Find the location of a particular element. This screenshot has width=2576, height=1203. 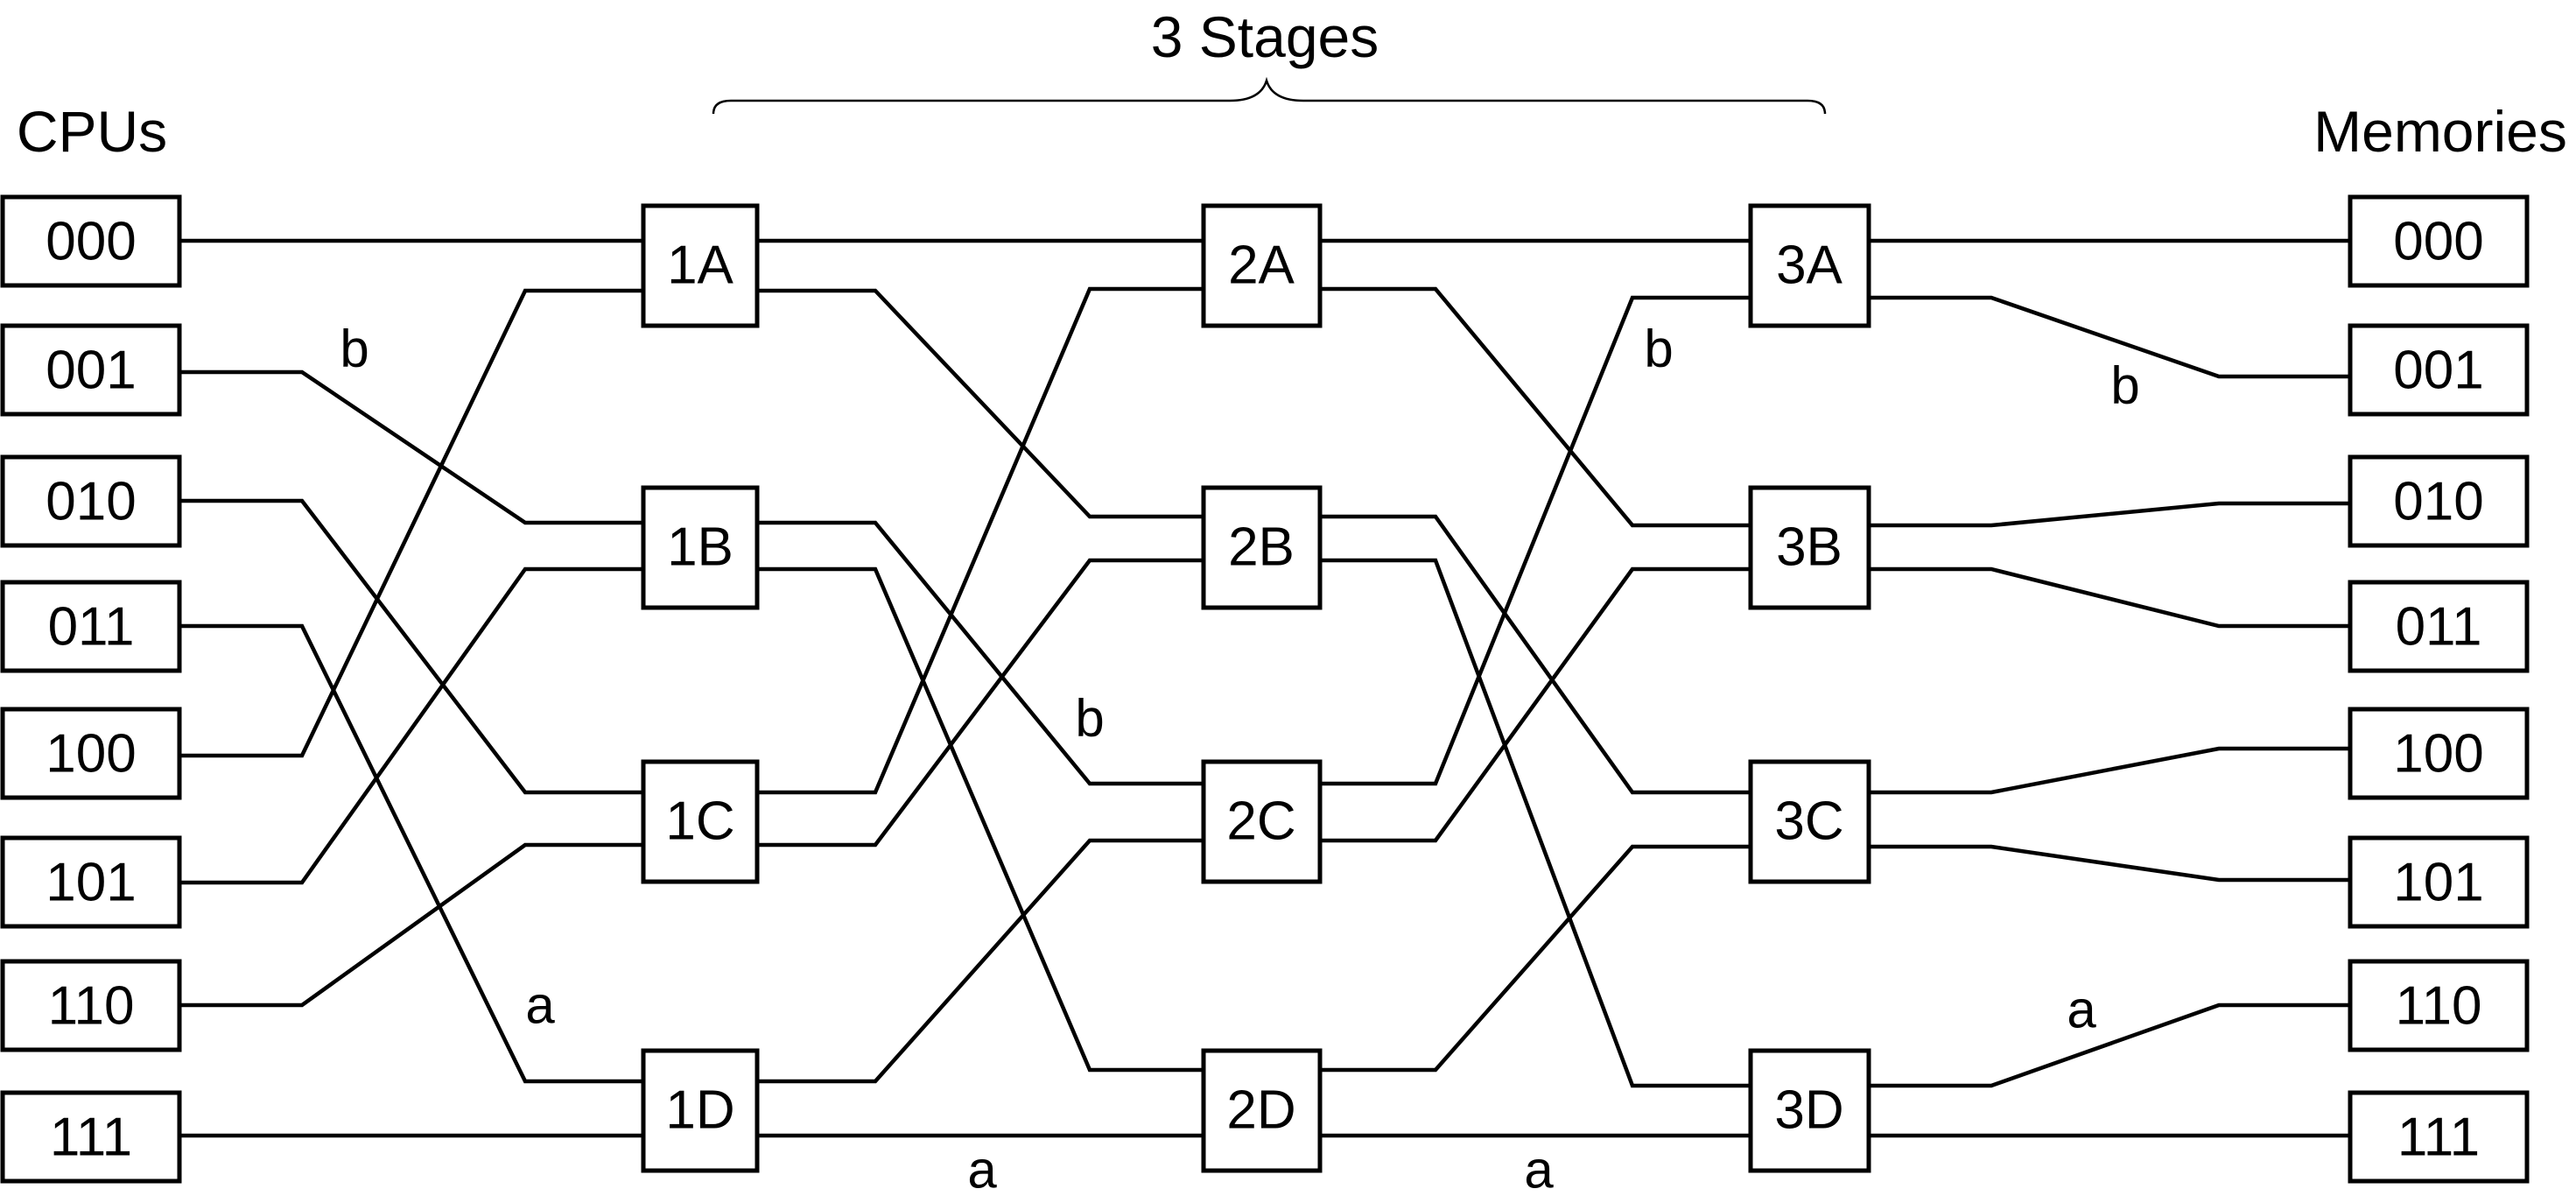

switch-2A: 2A is located at coordinates (1262, 265).